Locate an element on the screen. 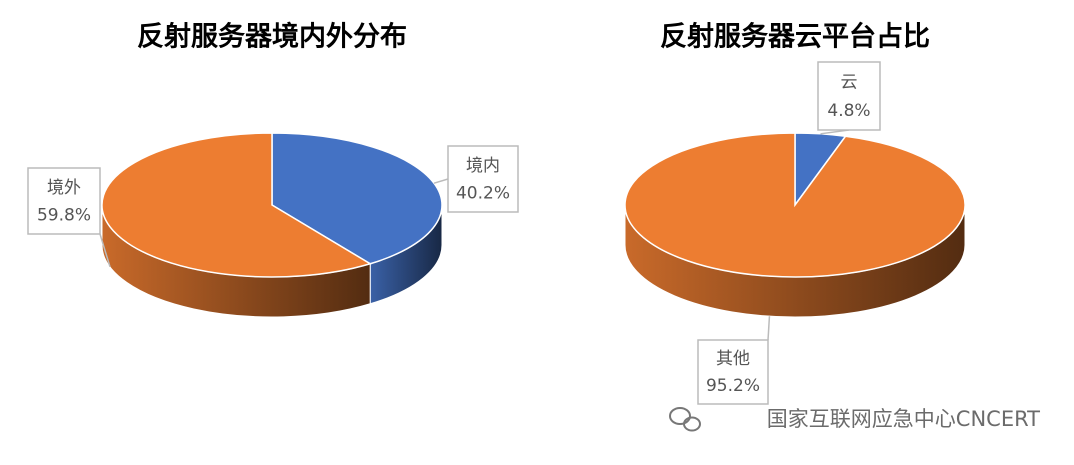 The width and height of the screenshot is (1074, 465). category-label: 云 is located at coordinates (849, 82).